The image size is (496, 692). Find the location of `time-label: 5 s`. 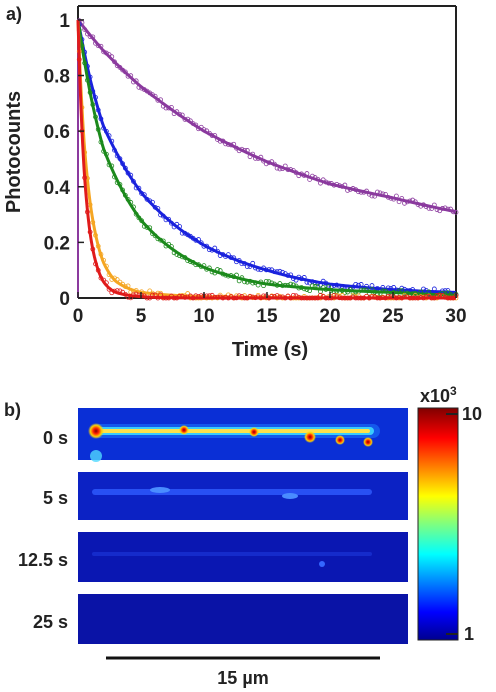

time-label: 5 s is located at coordinates (55, 498).